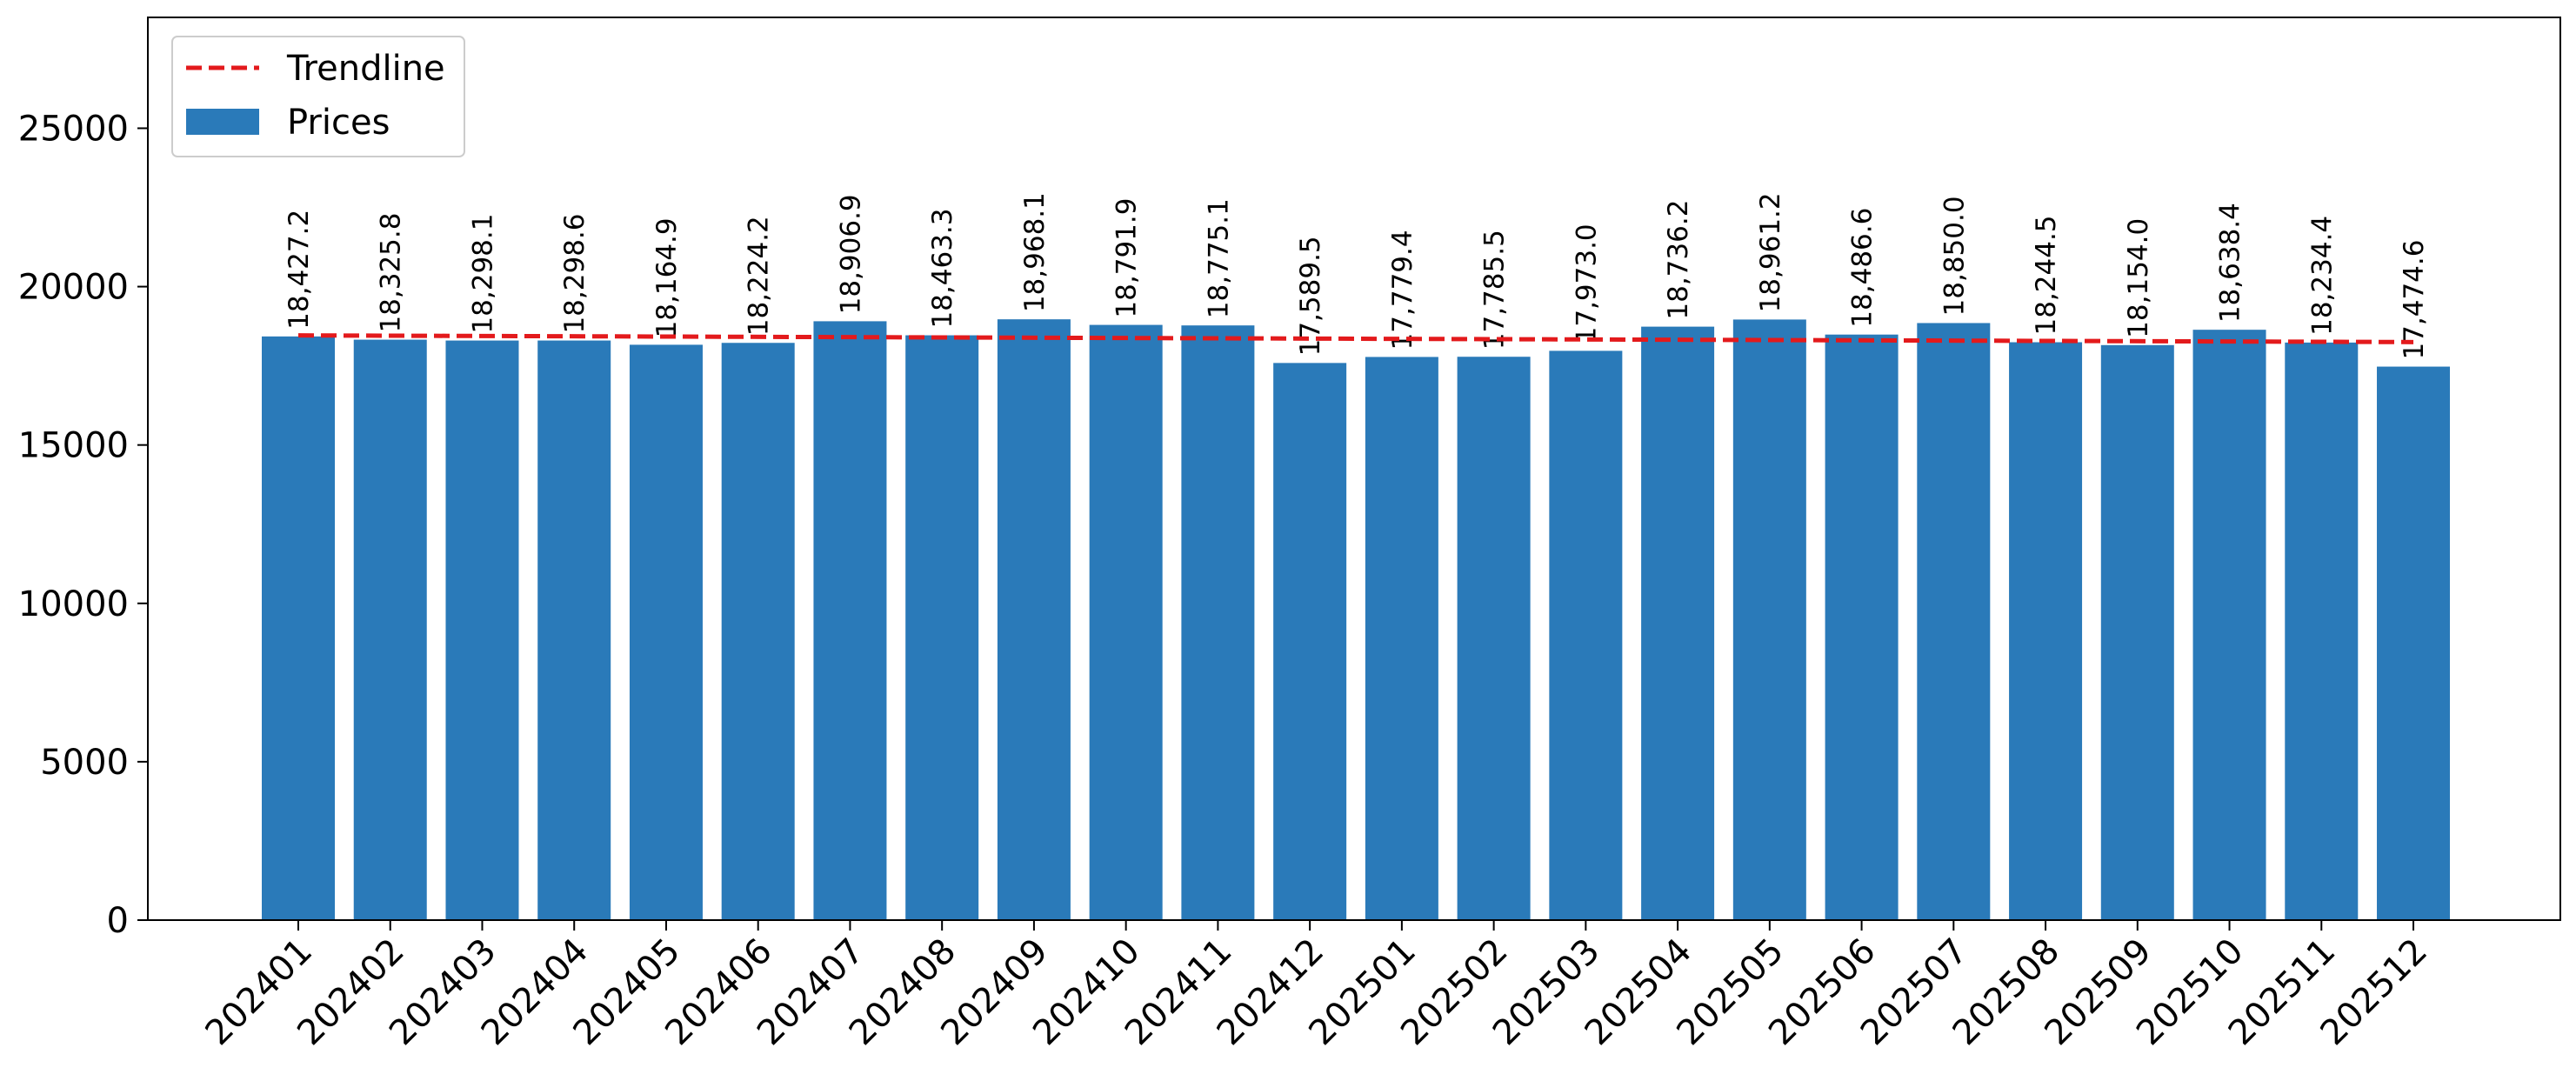 The image size is (2576, 1081). I want to click on legend-trendline-label: Trendline, so click(365, 69).